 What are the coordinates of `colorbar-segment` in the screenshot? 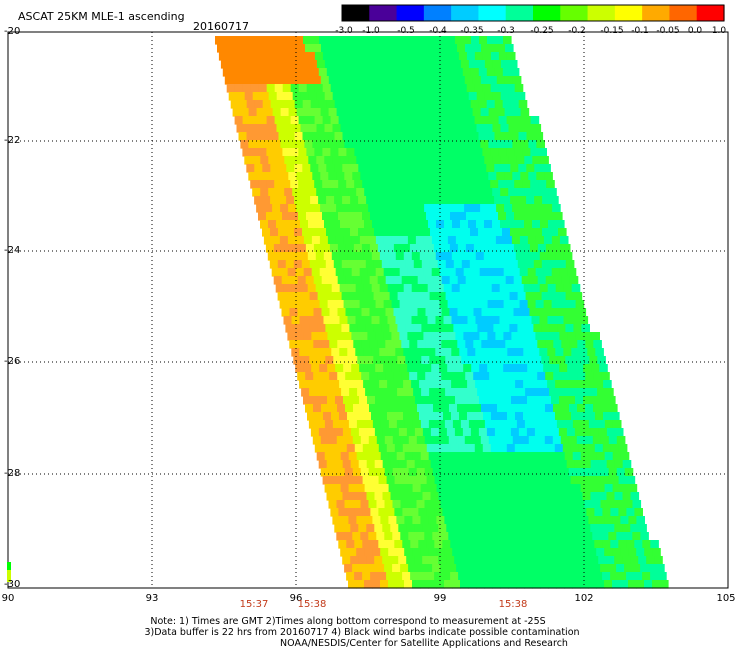 It's located at (628, 13).